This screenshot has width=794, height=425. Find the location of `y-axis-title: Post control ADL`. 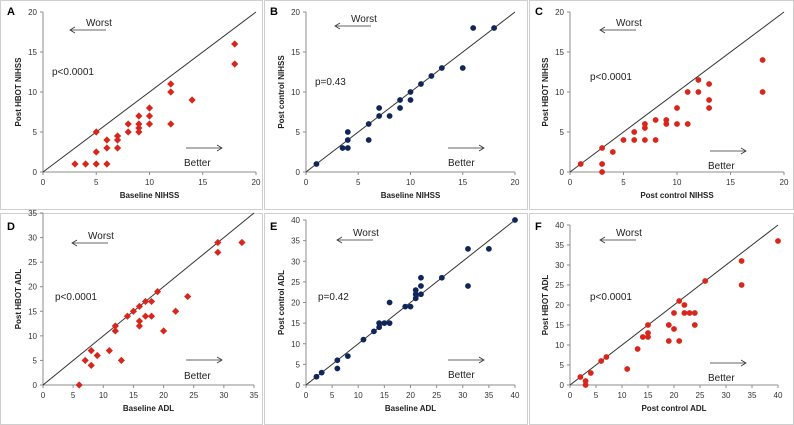

y-axis-title: Post control ADL is located at coordinates (281, 302).